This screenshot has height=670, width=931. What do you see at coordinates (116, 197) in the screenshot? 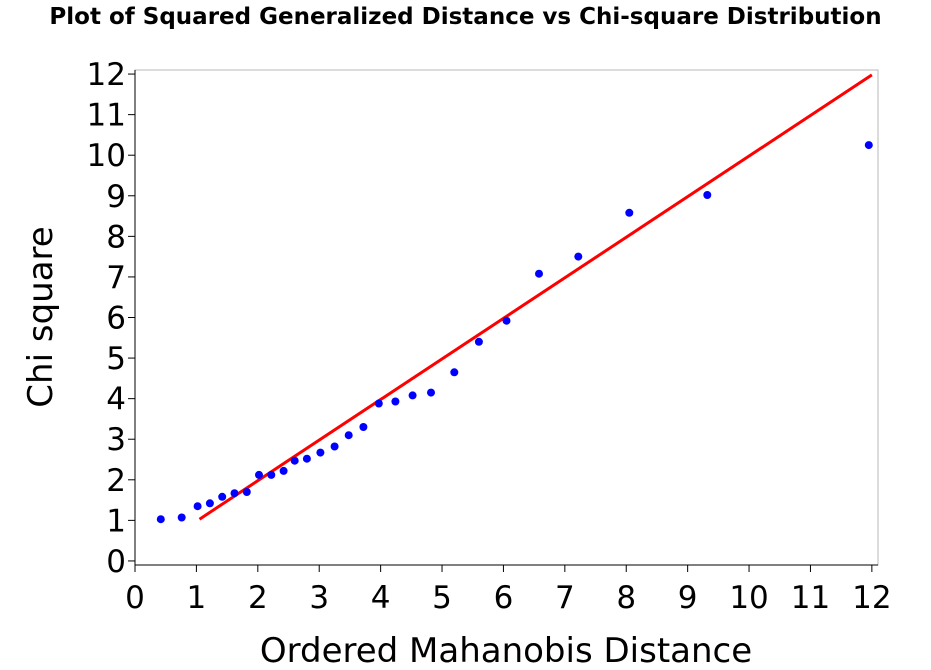
I see `y-tick-label: 9` at bounding box center [116, 197].